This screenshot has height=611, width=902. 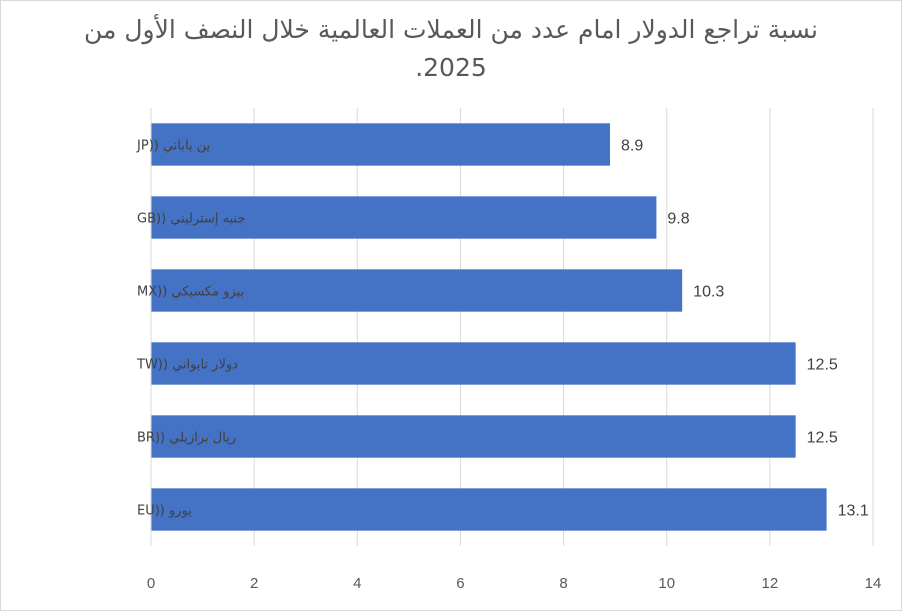 What do you see at coordinates (164, 511) in the screenshot?
I see `category-label: يورو ((EU` at bounding box center [164, 511].